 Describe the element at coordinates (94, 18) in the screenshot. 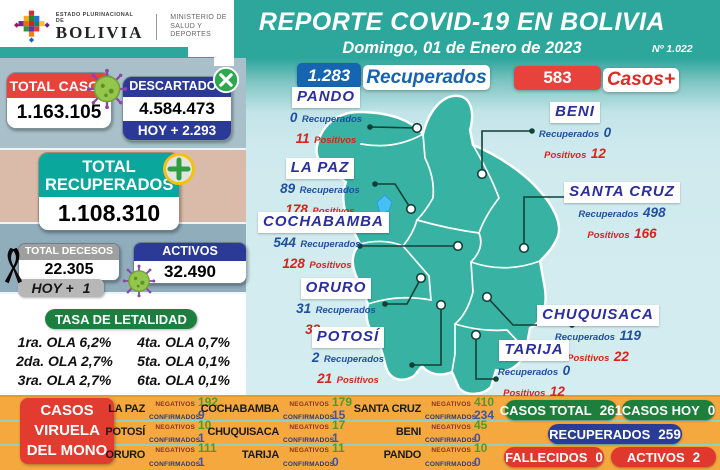

I see `state-label: ESTADO PLURINACIONAL DE` at that location.